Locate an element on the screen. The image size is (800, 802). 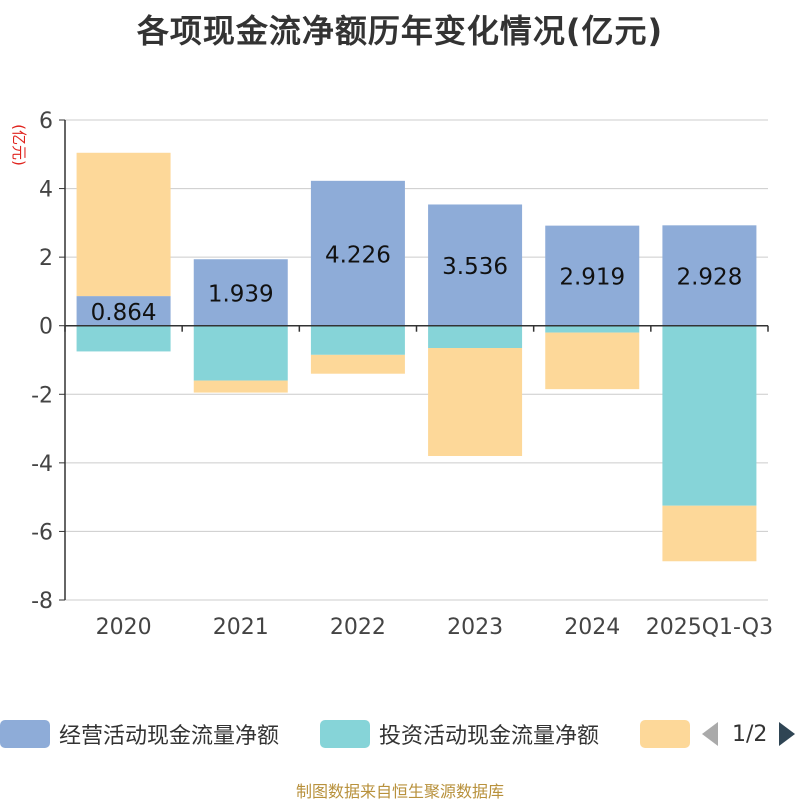
bar-series1-2020 is located at coordinates (123, 311).